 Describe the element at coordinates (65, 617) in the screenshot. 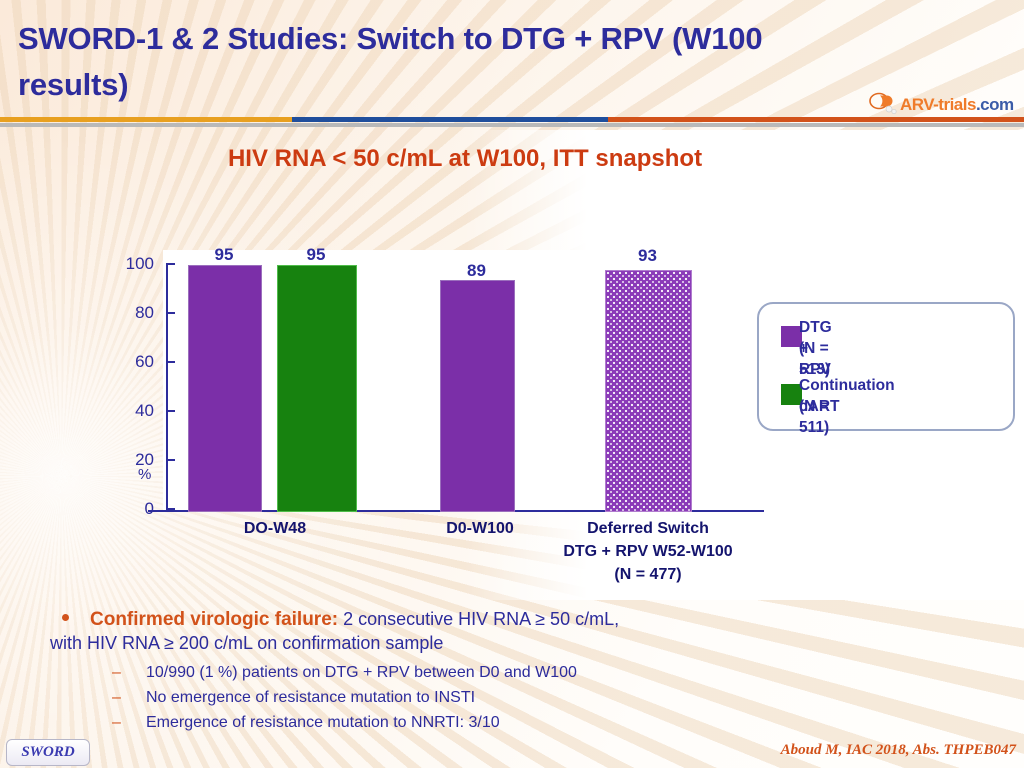

I see `bullet-dot-icon` at that location.